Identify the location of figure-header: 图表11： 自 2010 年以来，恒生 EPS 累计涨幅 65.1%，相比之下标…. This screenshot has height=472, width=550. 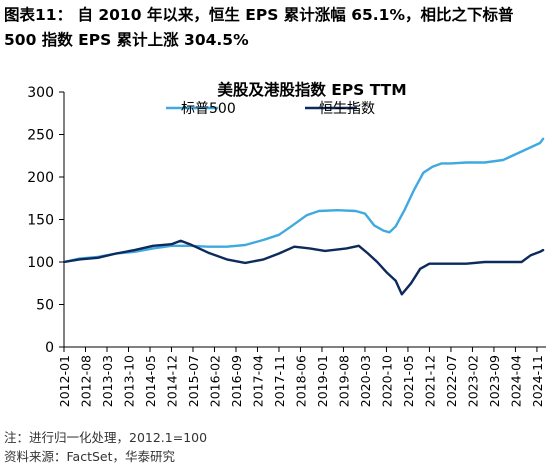
(276, 28).